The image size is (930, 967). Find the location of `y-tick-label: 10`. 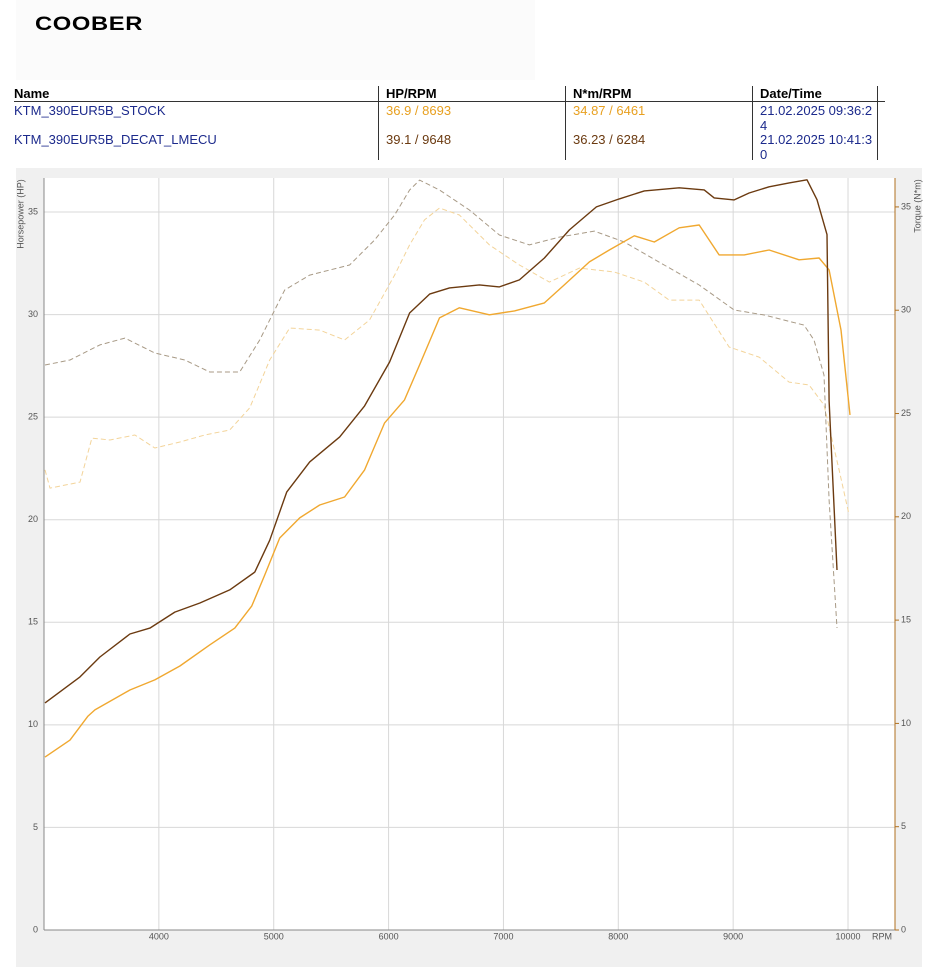

y-tick-label: 10 is located at coordinates (33, 724).